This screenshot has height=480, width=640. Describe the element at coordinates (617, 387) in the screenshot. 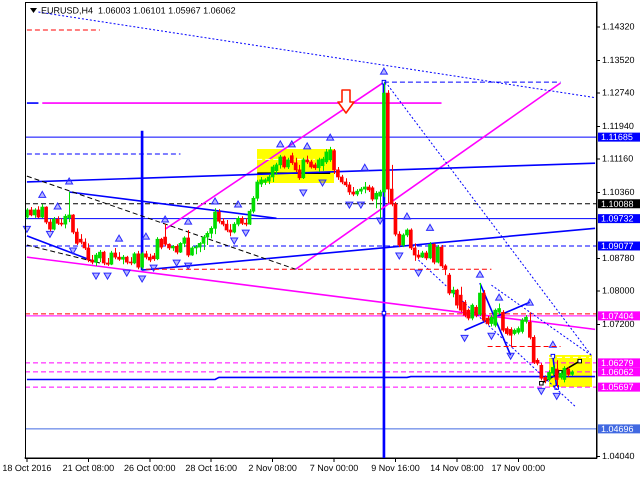

I see `ref-line-label: 1.05697` at that location.